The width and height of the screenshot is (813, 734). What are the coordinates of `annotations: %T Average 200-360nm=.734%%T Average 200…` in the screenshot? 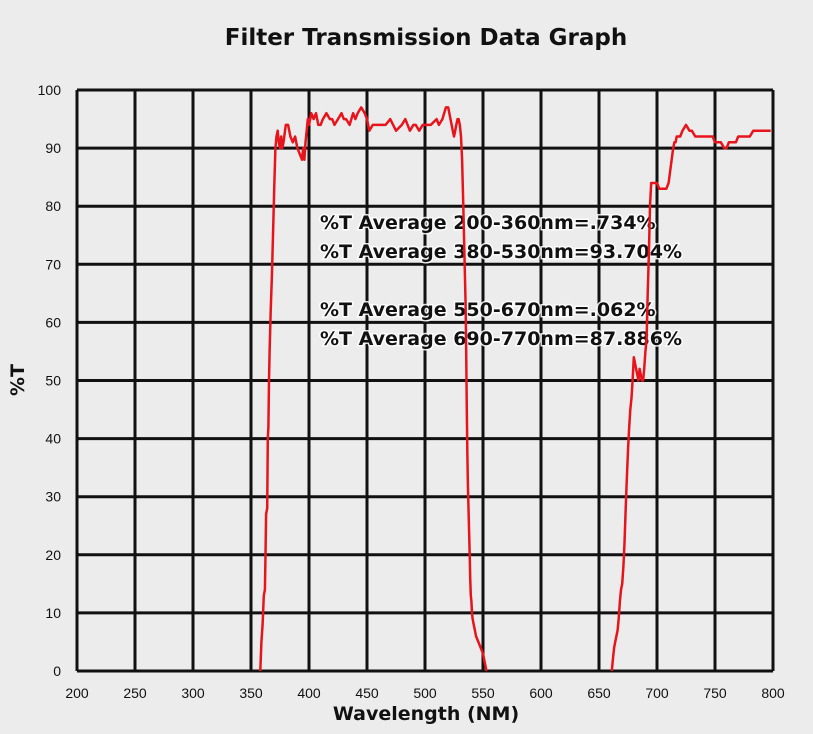 It's located at (501, 281).